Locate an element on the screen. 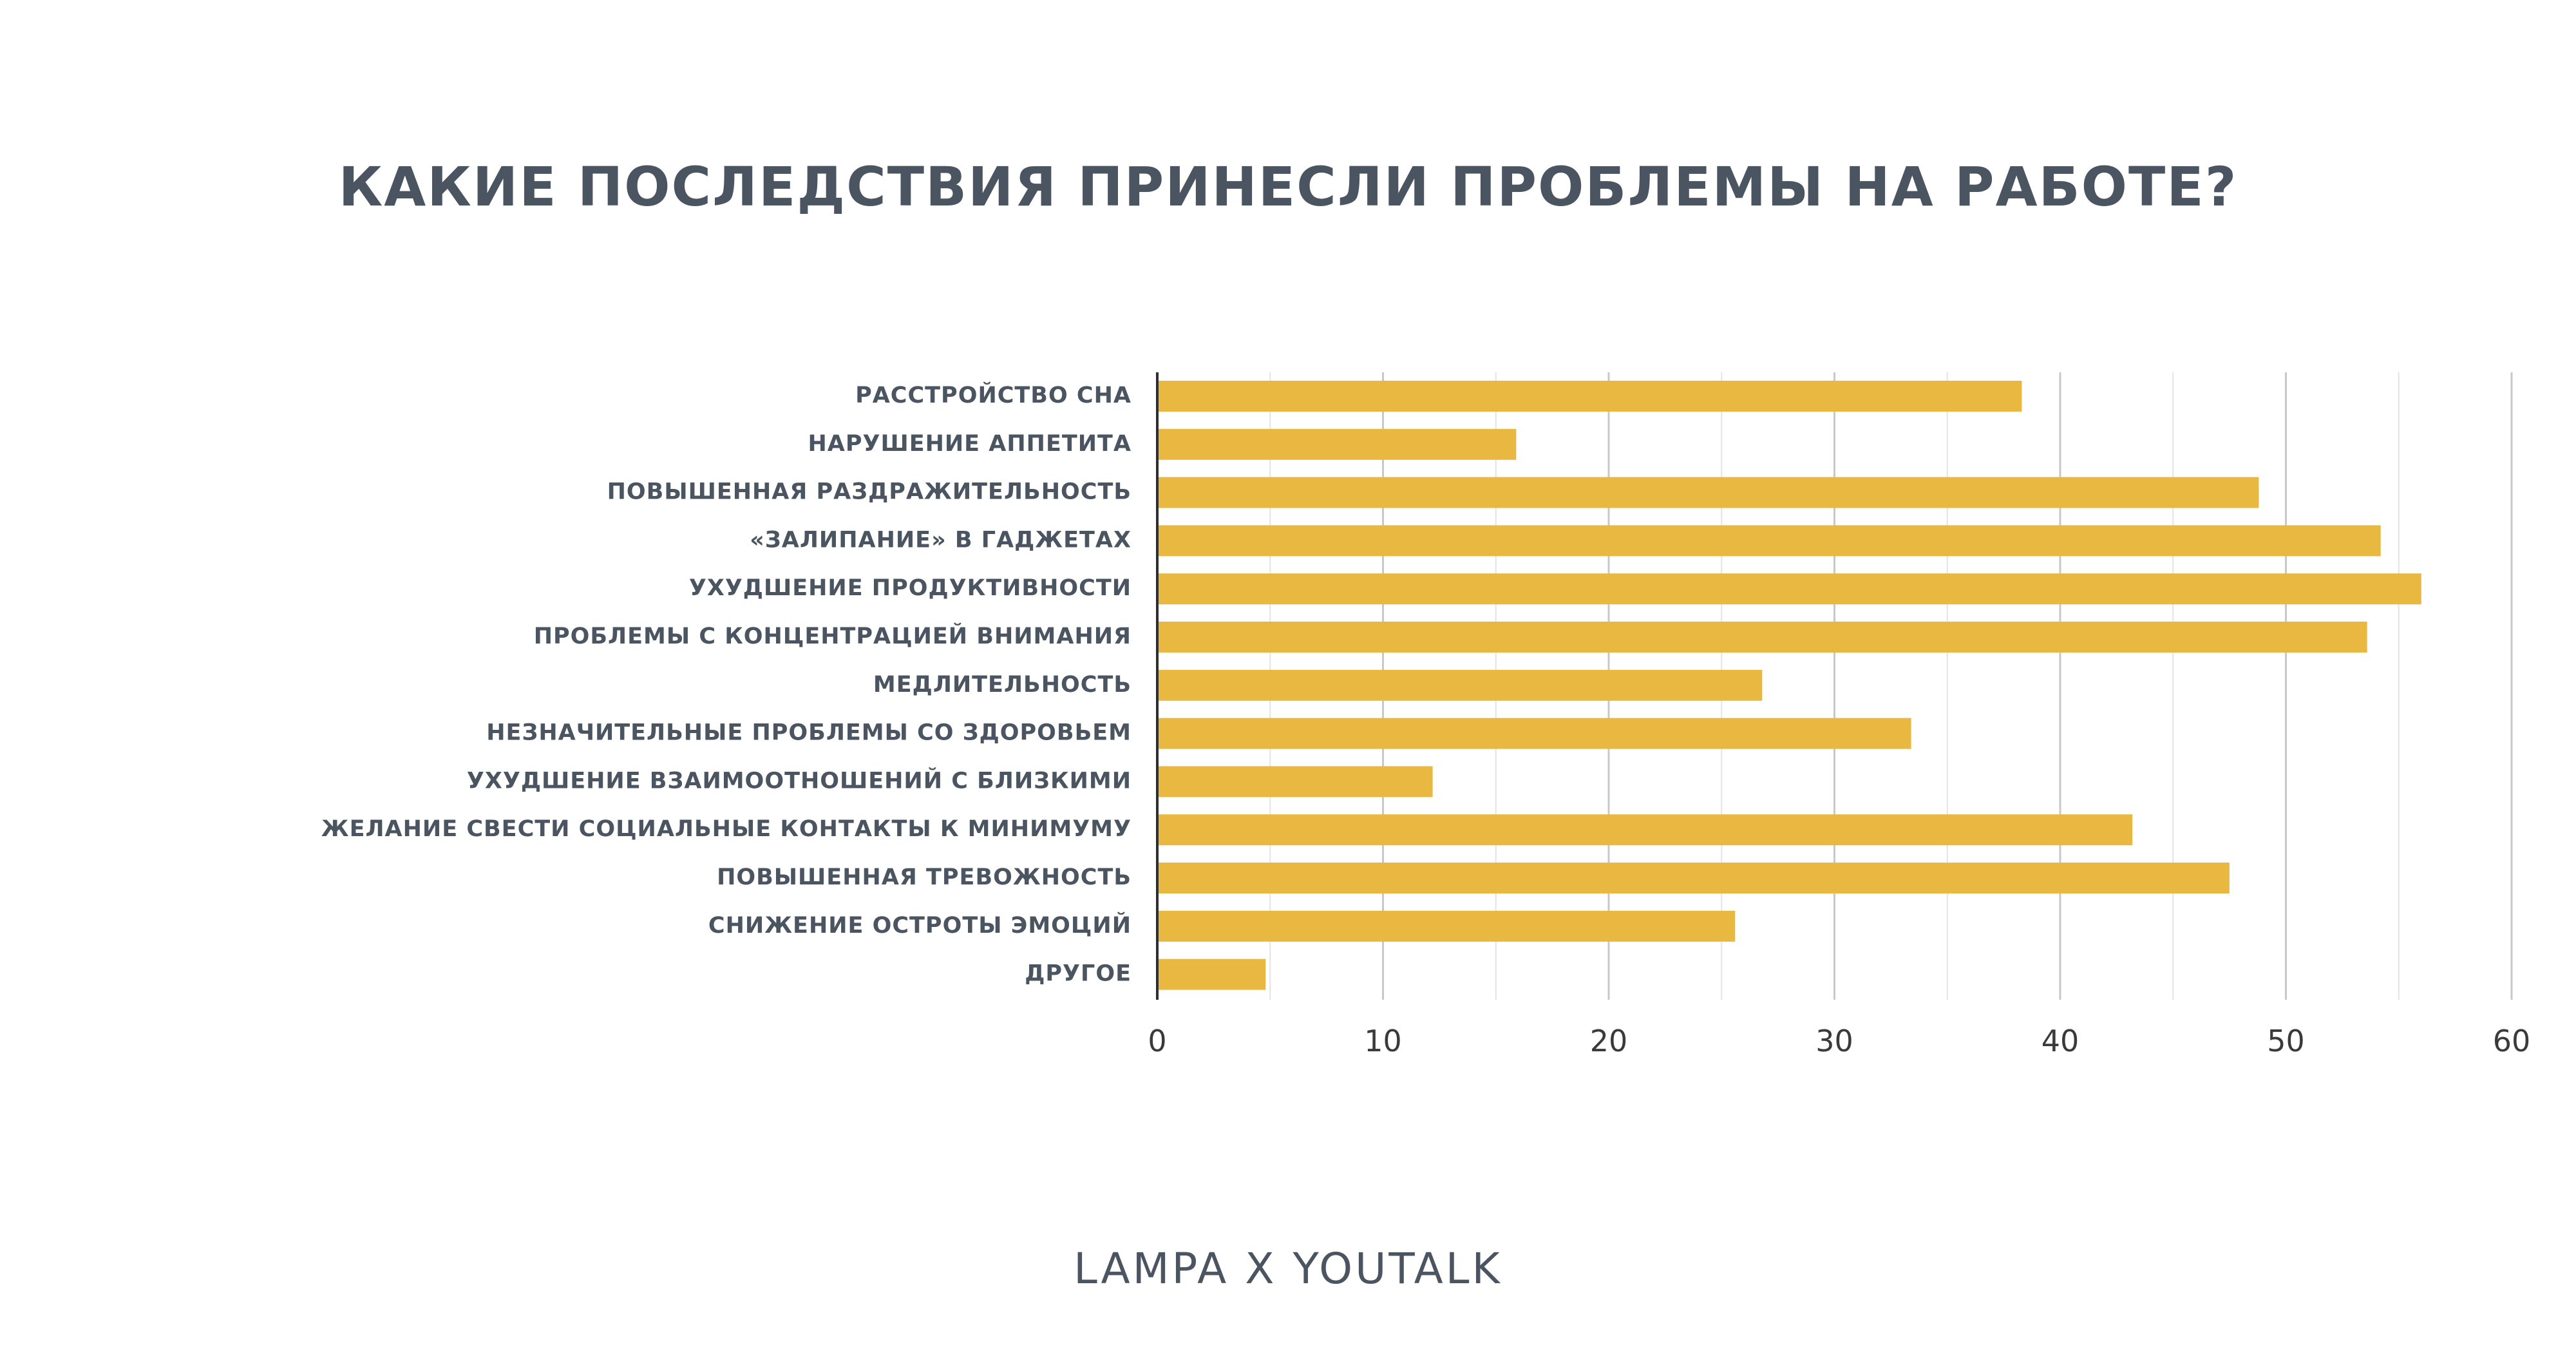 The width and height of the screenshot is (2576, 1356). category-label-9: УХУДШЕНИЕ ВЗАИМООТНОШЕНИЙ С БЛИЗКИМИ is located at coordinates (799, 780).